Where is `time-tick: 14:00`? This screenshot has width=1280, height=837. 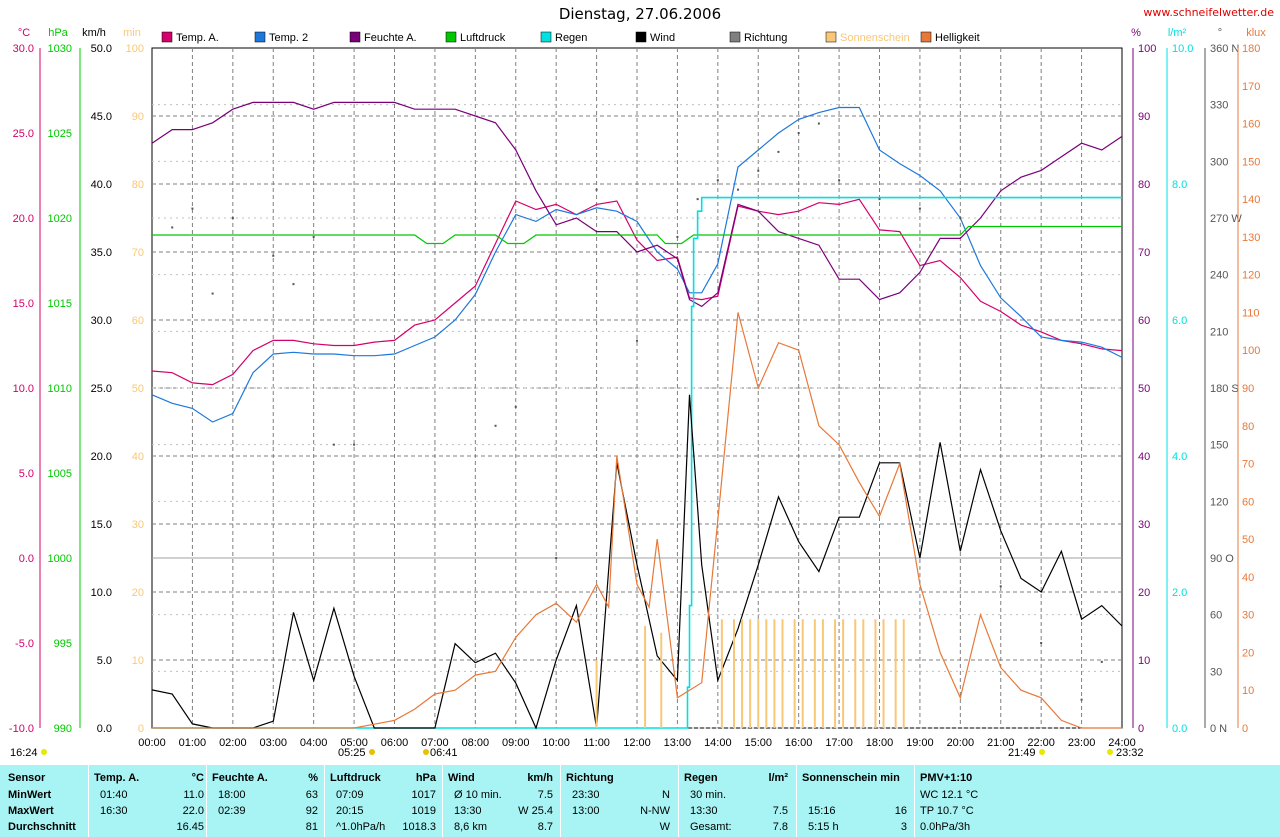 time-tick: 14:00 is located at coordinates (718, 743).